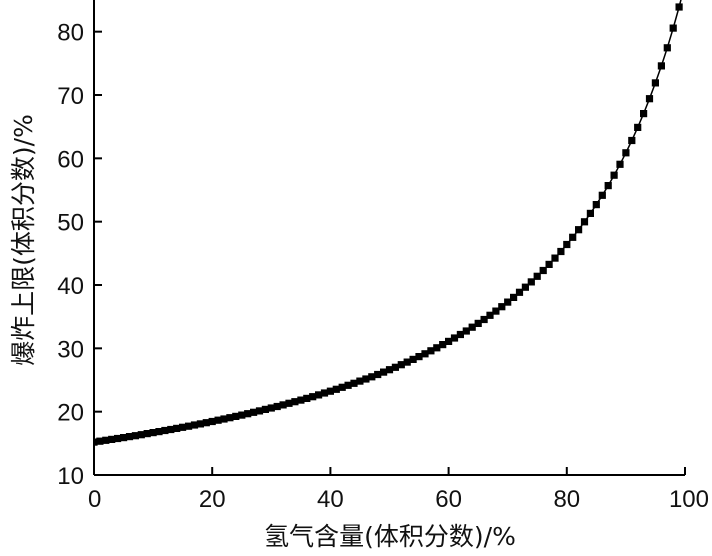 Image resolution: width=712 pixels, height=556 pixels. What do you see at coordinates (94, 499) in the screenshot?
I see `x-tick-label: 0` at bounding box center [94, 499].